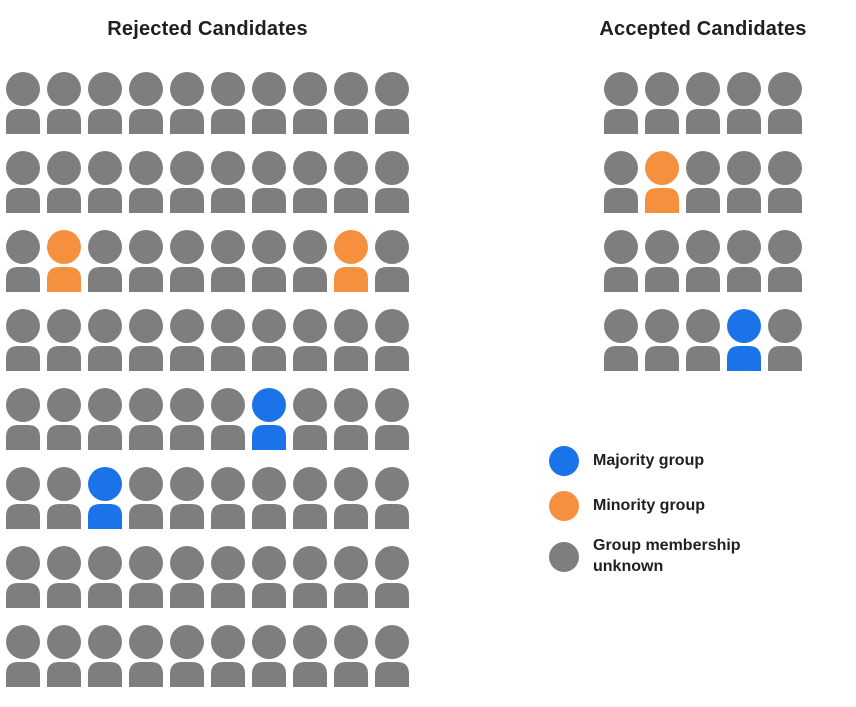  What do you see at coordinates (649, 460) in the screenshot?
I see `legend-label-majority: Majority group` at bounding box center [649, 460].